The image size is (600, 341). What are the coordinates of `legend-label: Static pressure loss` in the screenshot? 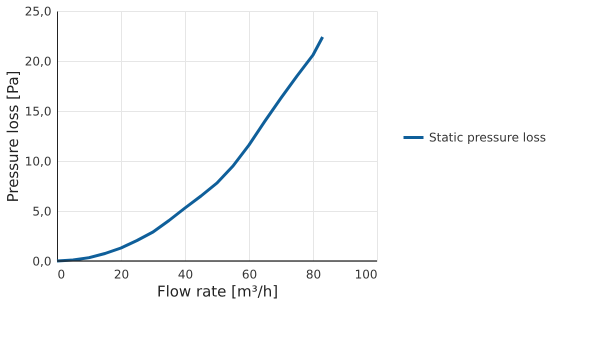 It's located at (487, 137).